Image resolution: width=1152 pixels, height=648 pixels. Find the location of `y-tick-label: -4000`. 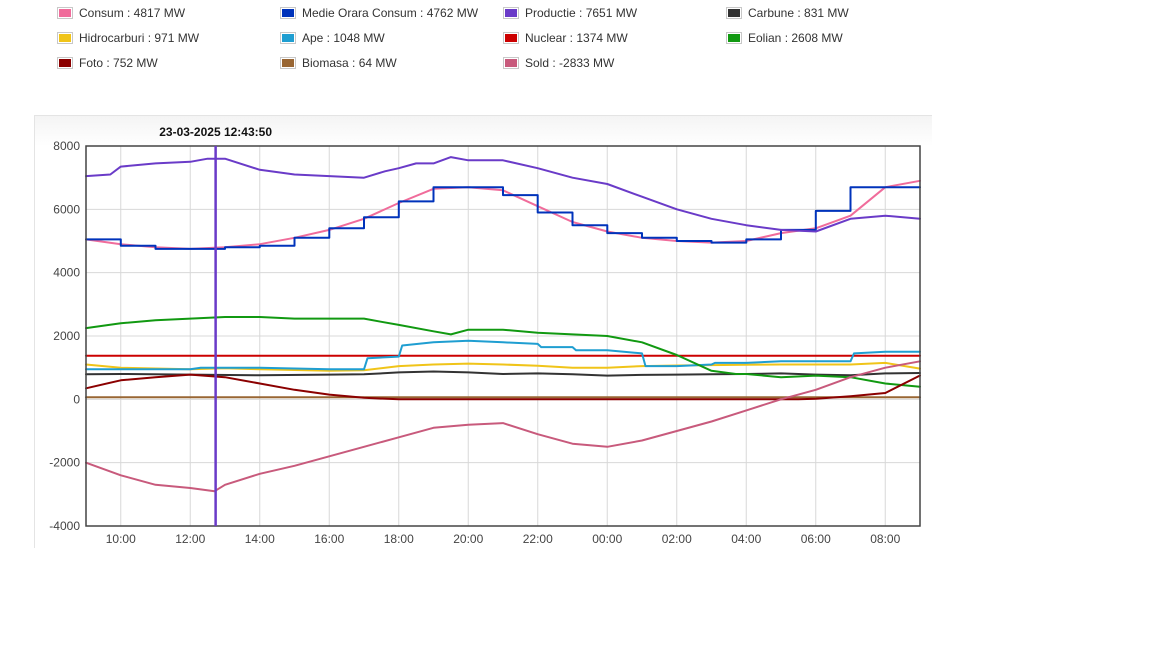

y-tick-label: -4000 is located at coordinates (64, 526).